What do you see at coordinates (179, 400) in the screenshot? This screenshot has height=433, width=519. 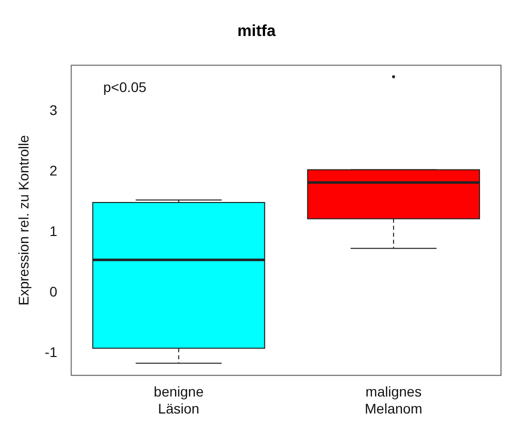 I see `x-tick-label: benigne Läsion` at bounding box center [179, 400].